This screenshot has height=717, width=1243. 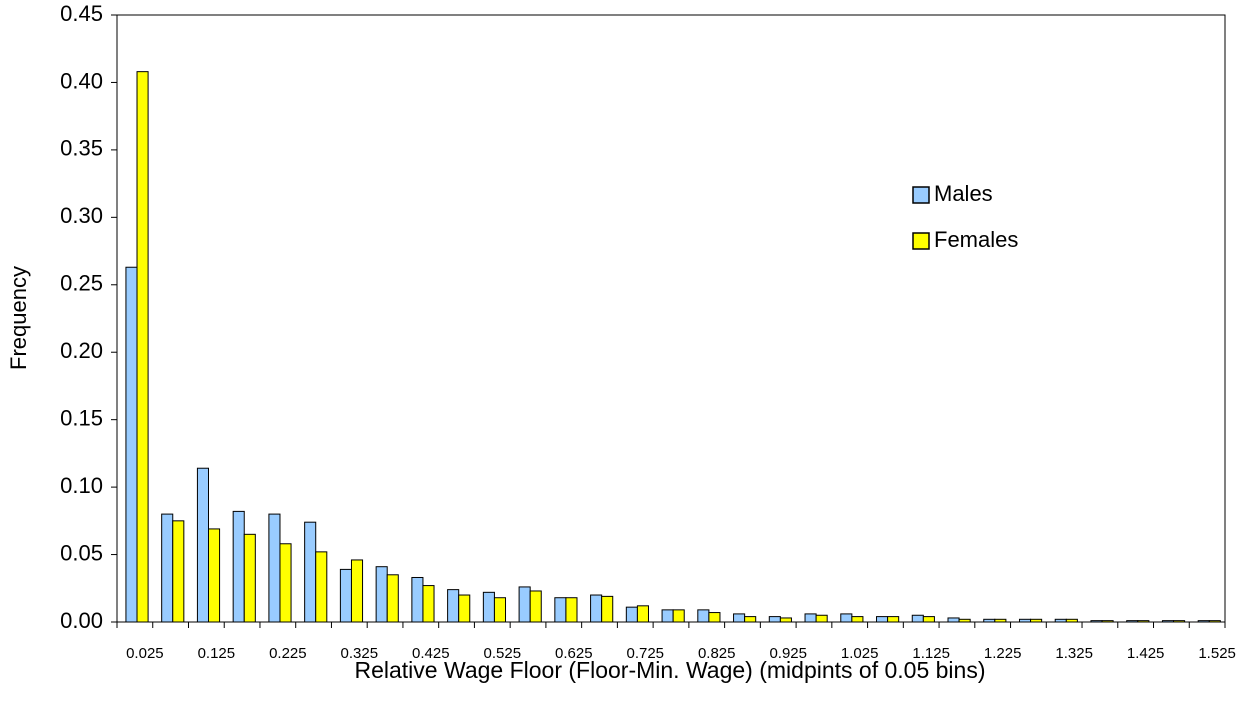 What do you see at coordinates (860, 653) in the screenshot?
I see `x-tick-label: 1.025` at bounding box center [860, 653].